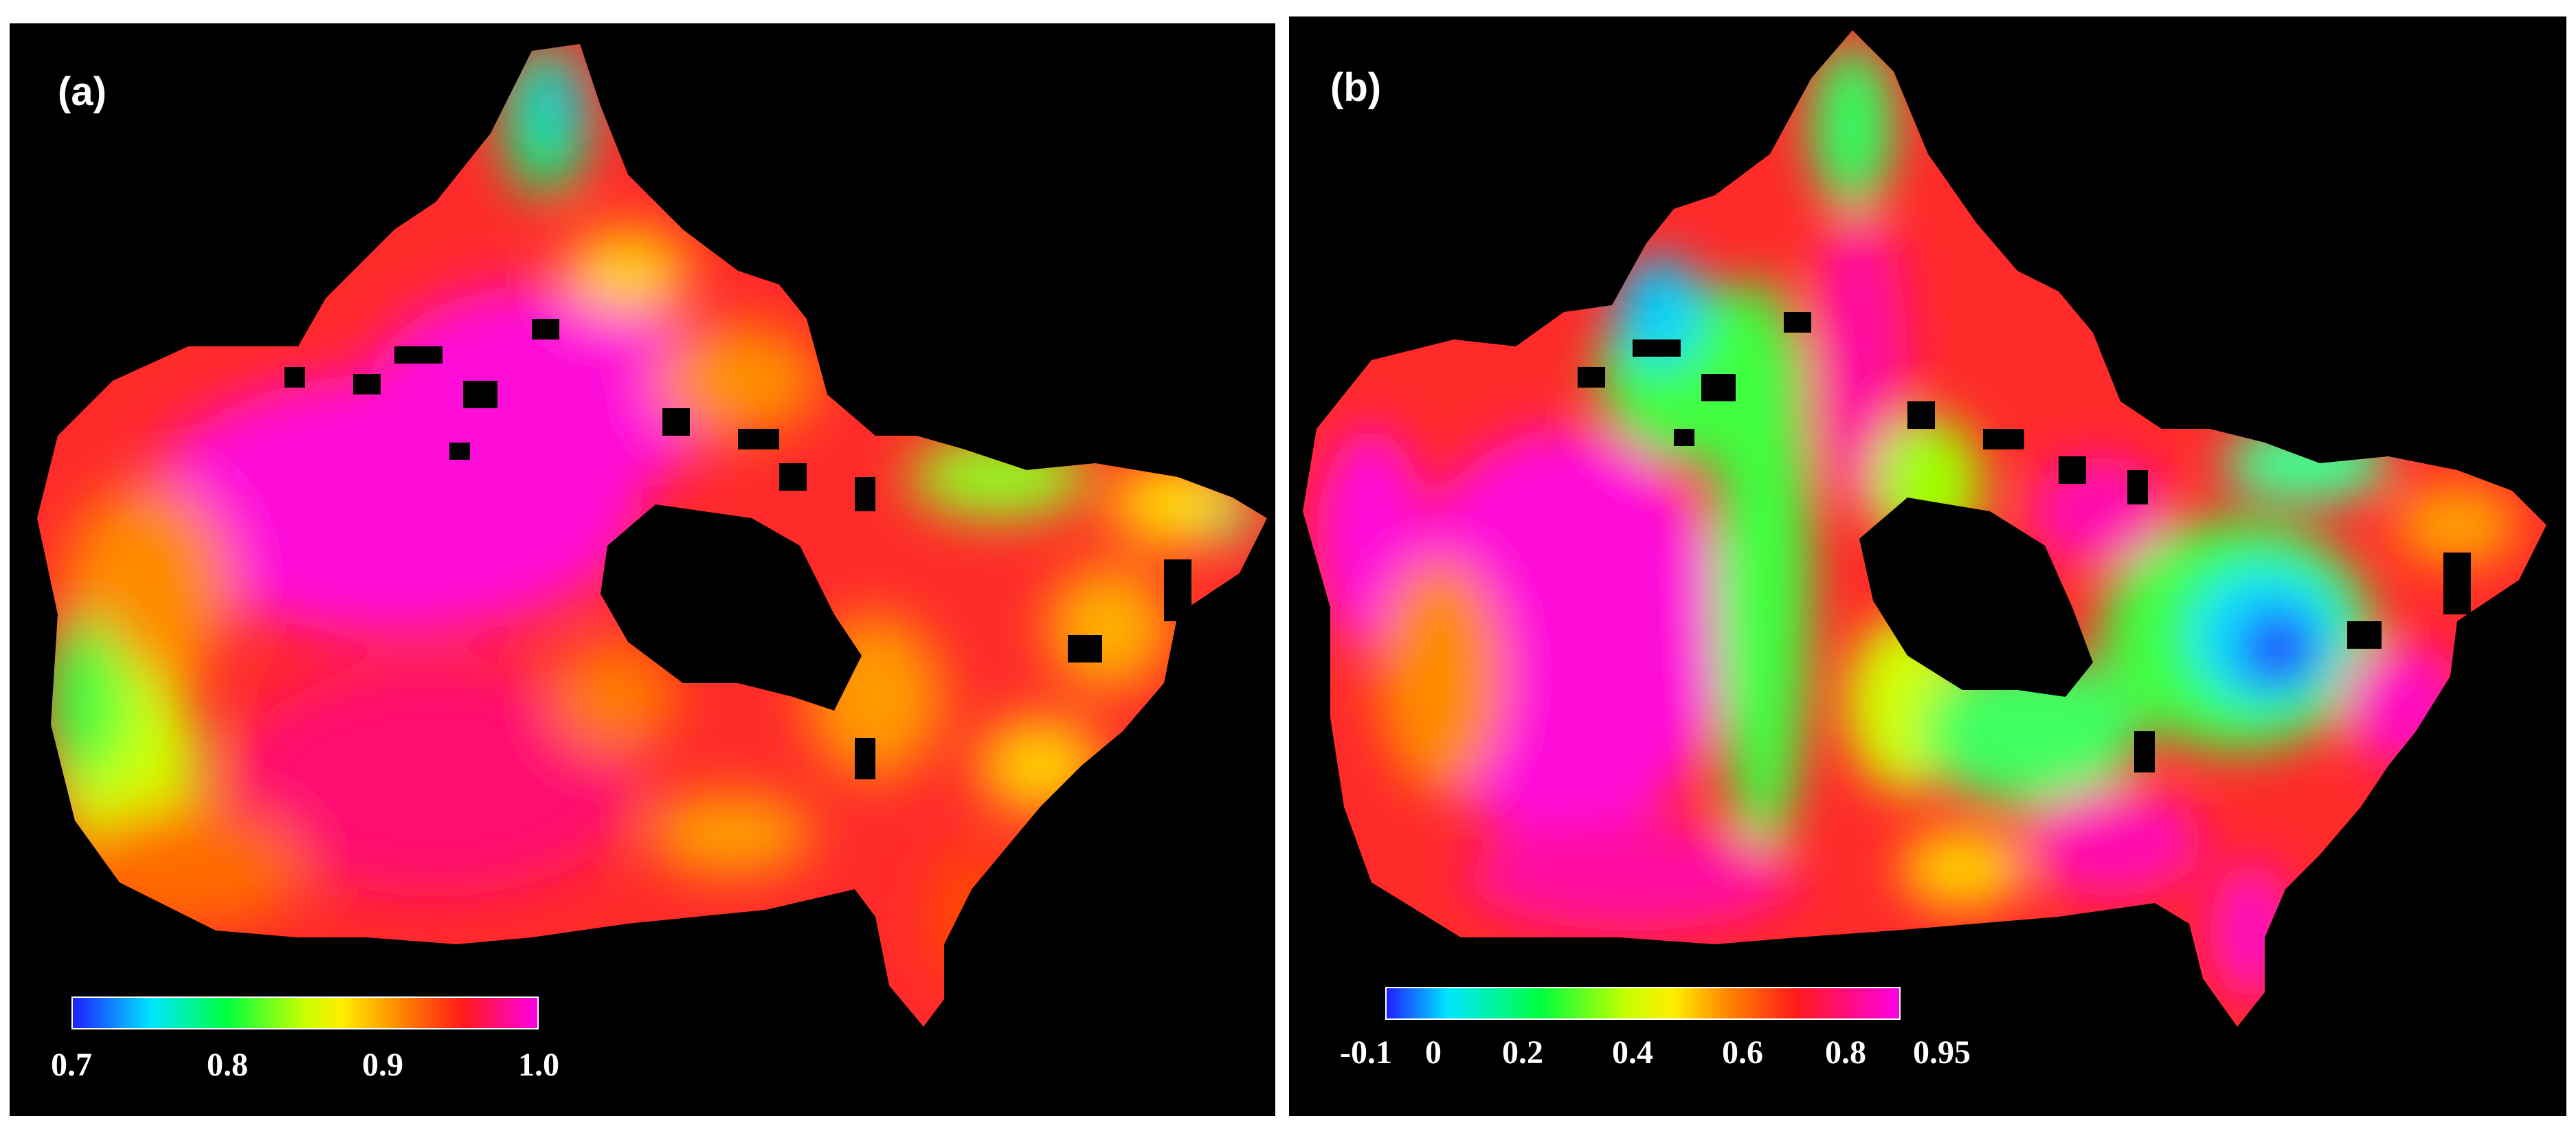 The image size is (2576, 1125). I want to click on colorbar-a-tick-1: 0.7, so click(71, 1065).